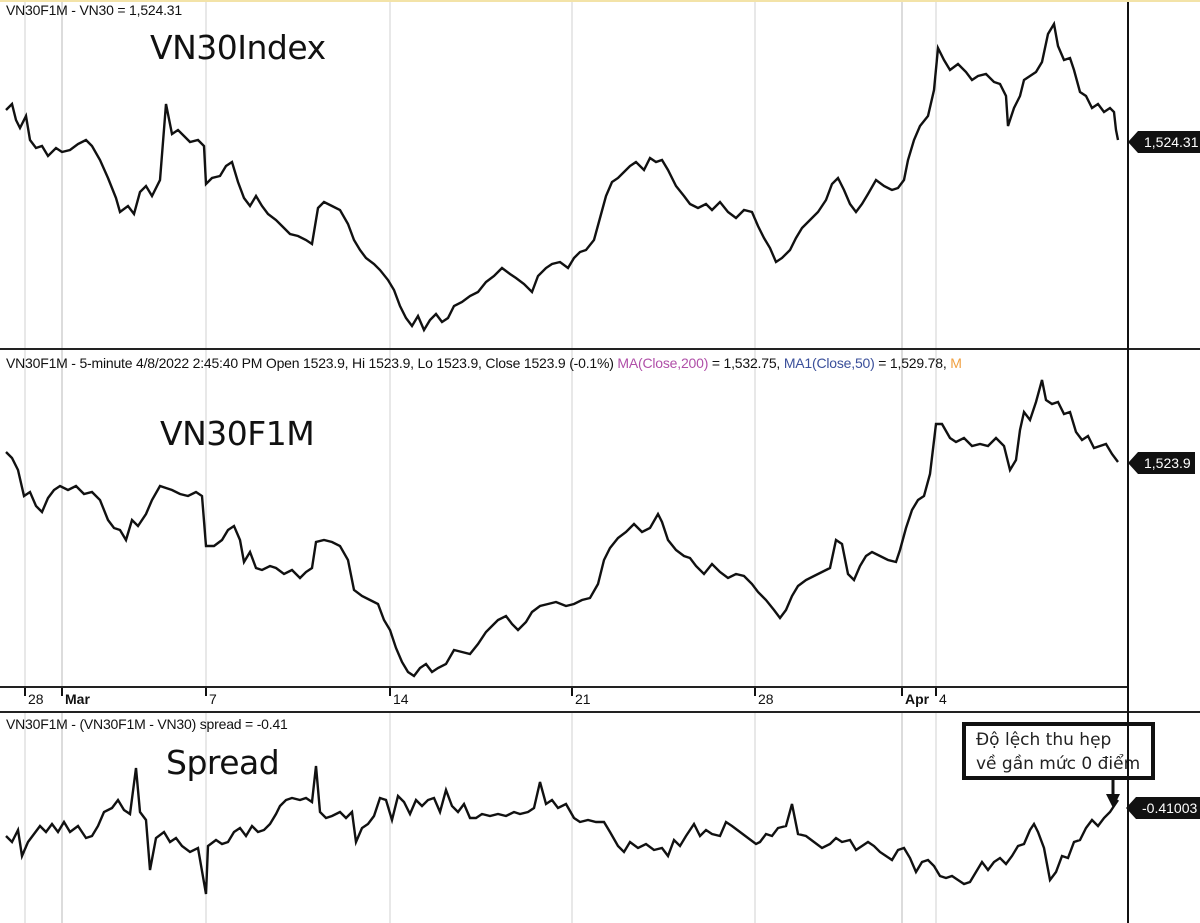 The image size is (1200, 923). What do you see at coordinates (564, 687) in the screenshot?
I see `x-axis-top-border` at bounding box center [564, 687].